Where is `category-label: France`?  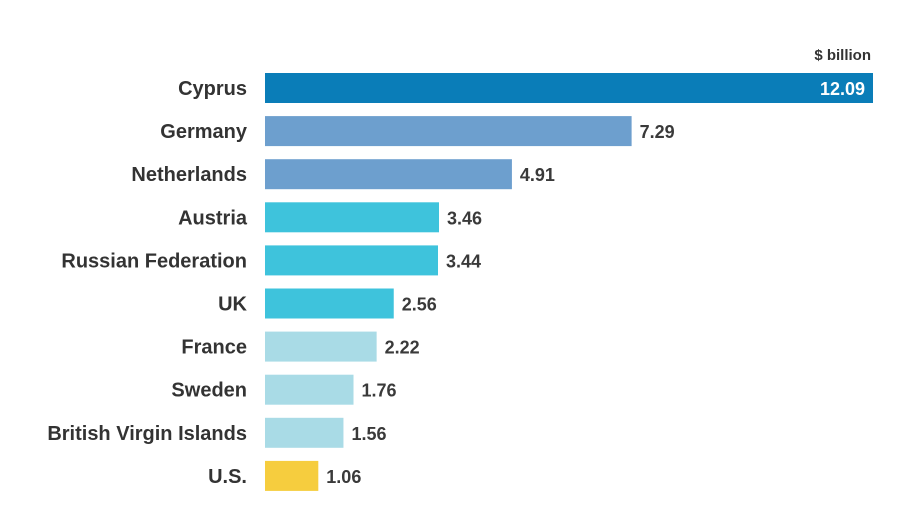
category-label: France is located at coordinates (214, 348).